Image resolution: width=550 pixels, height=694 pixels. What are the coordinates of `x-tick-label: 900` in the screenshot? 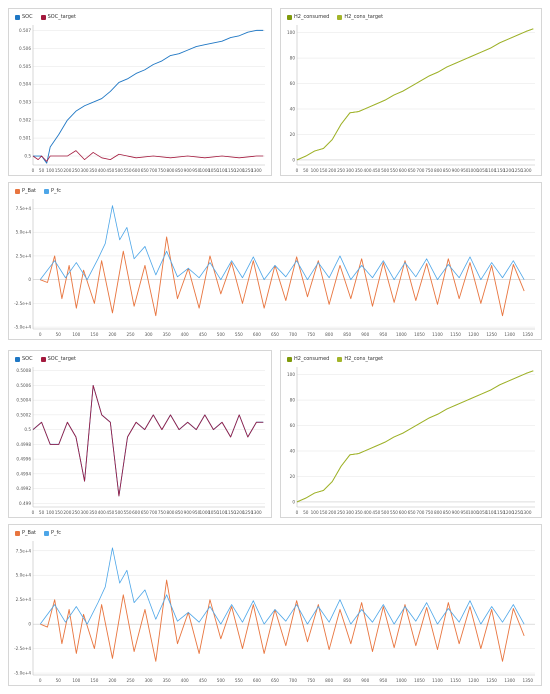 It's located at (188, 170).